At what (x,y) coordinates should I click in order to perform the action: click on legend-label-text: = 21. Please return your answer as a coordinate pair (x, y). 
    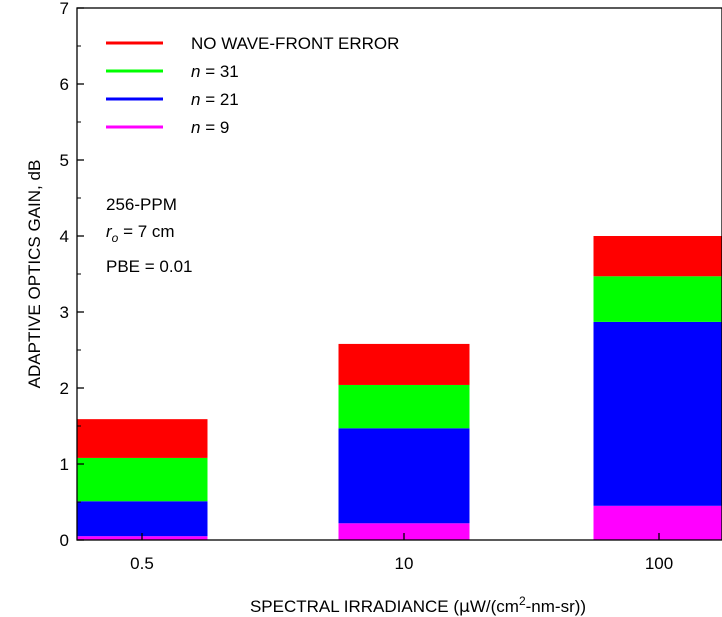
    Looking at the image, I should click on (219, 99).